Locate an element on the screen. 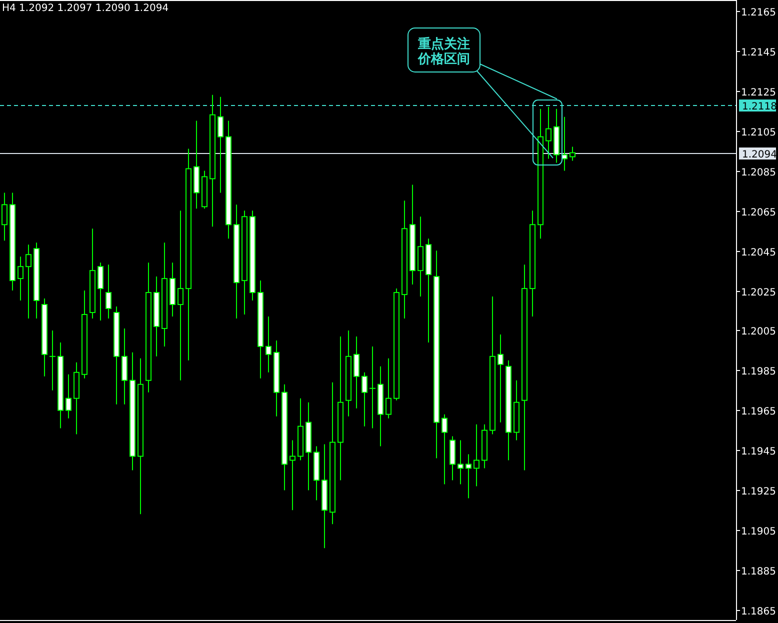  y-tick-label: 1.2145 is located at coordinates (758, 53).